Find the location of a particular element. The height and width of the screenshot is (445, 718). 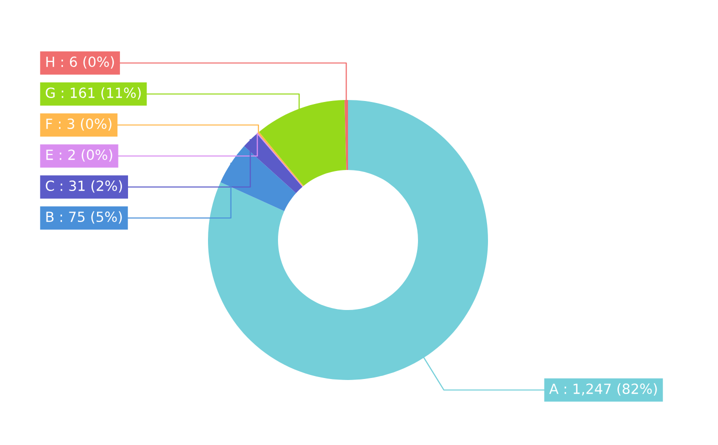

slice-label: G : 161 (11%) is located at coordinates (93, 93).